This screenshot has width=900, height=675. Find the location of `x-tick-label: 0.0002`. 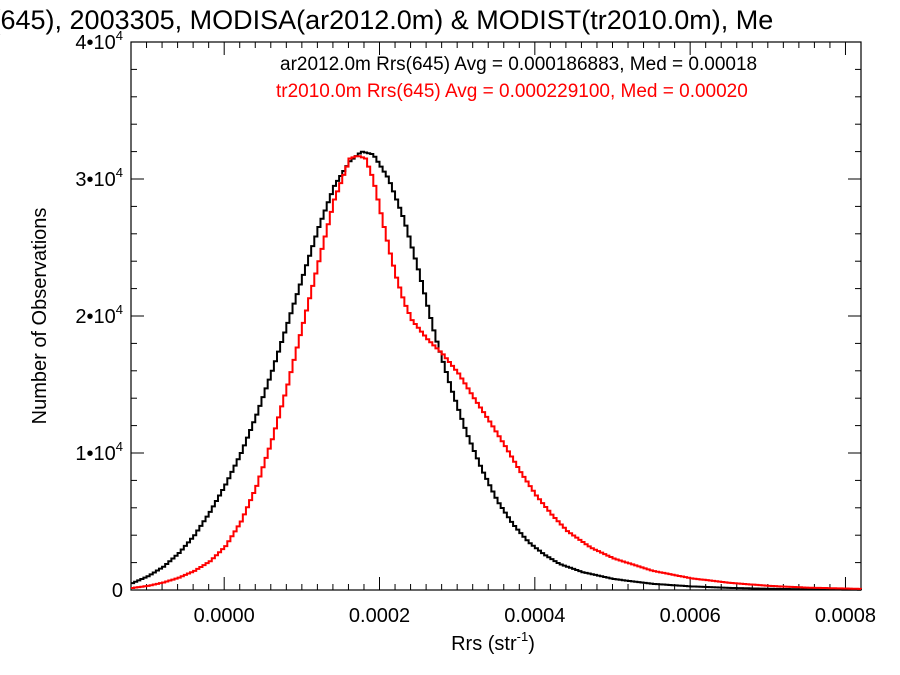

x-tick-label: 0.0002 is located at coordinates (379, 616).